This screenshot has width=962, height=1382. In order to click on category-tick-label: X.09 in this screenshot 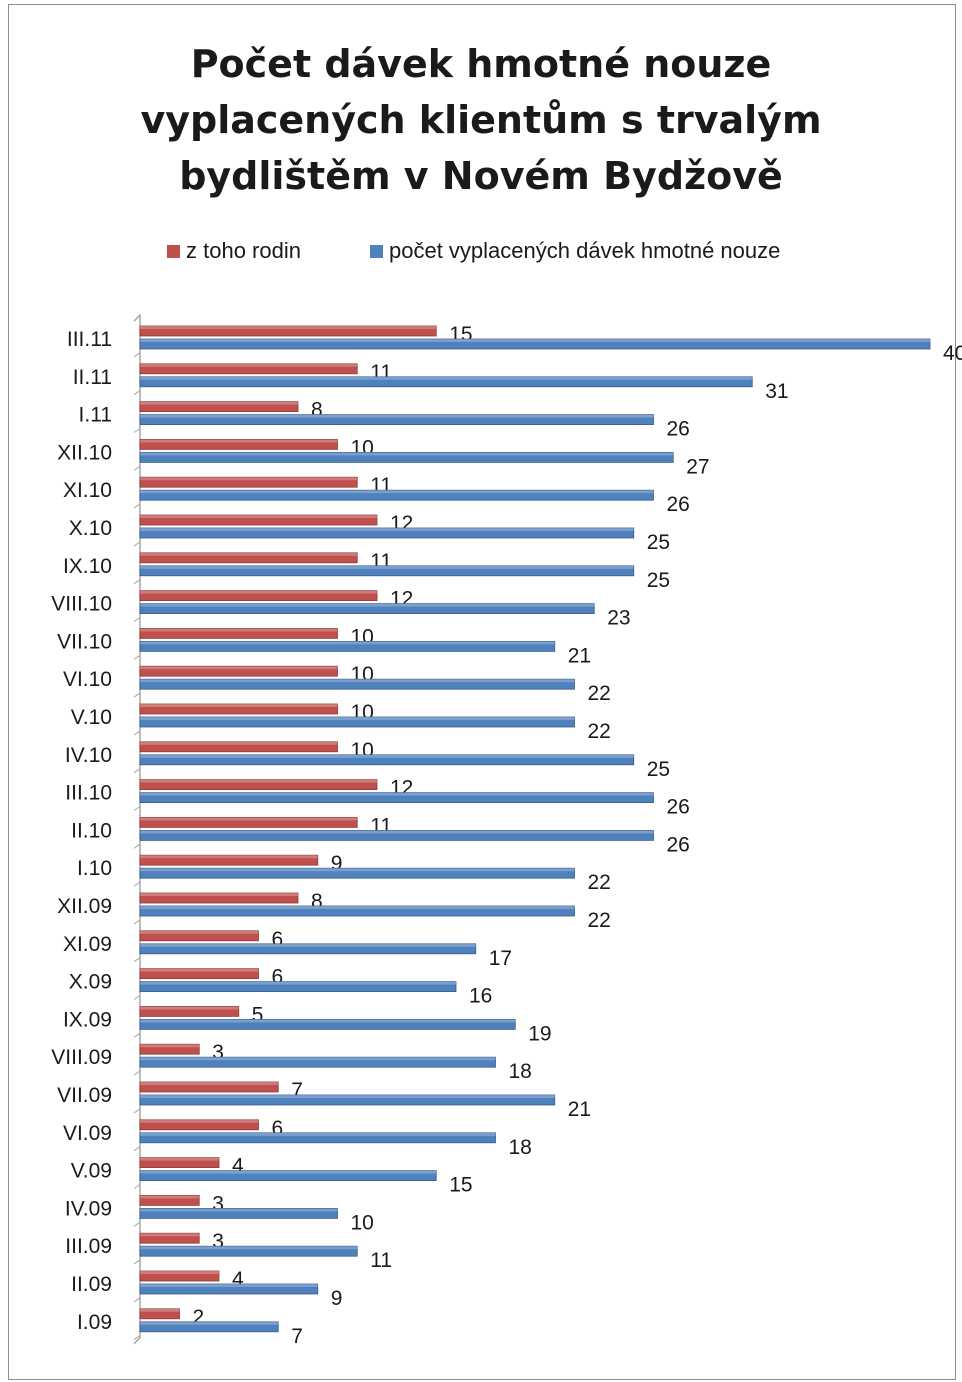, I will do `click(90, 982)`.